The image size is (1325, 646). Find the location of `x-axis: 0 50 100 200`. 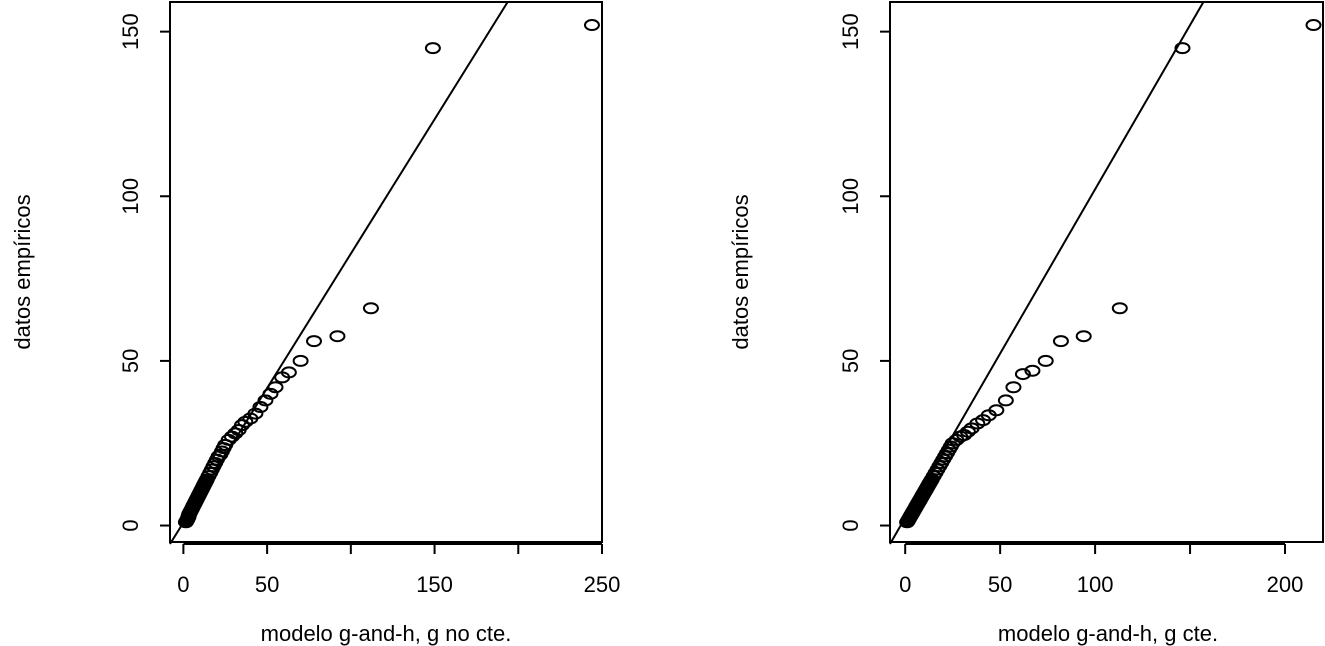

x-axis: 0 50 100 200 is located at coordinates (1101, 570).